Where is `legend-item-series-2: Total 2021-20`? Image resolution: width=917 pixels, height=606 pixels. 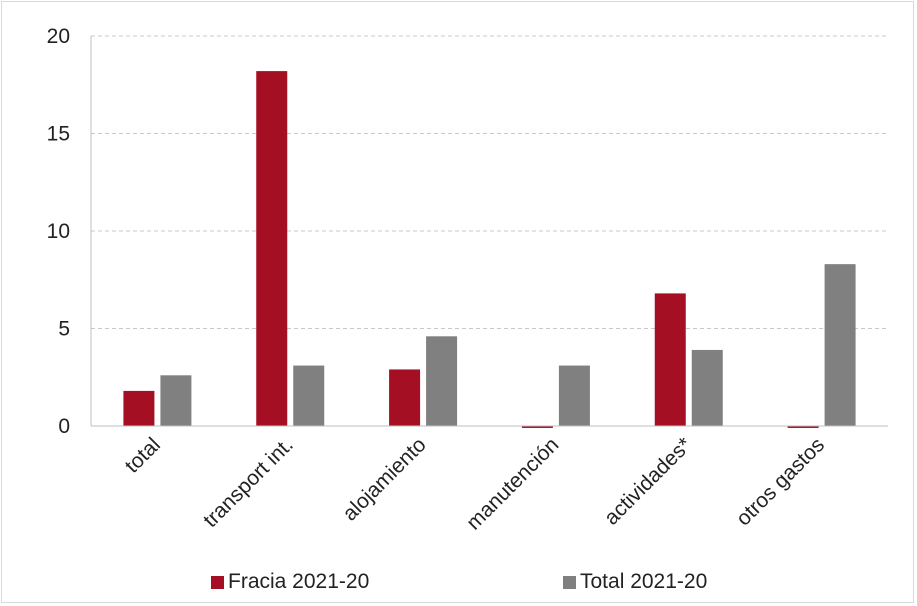 legend-item-series-2: Total 2021-20 is located at coordinates (635, 582).